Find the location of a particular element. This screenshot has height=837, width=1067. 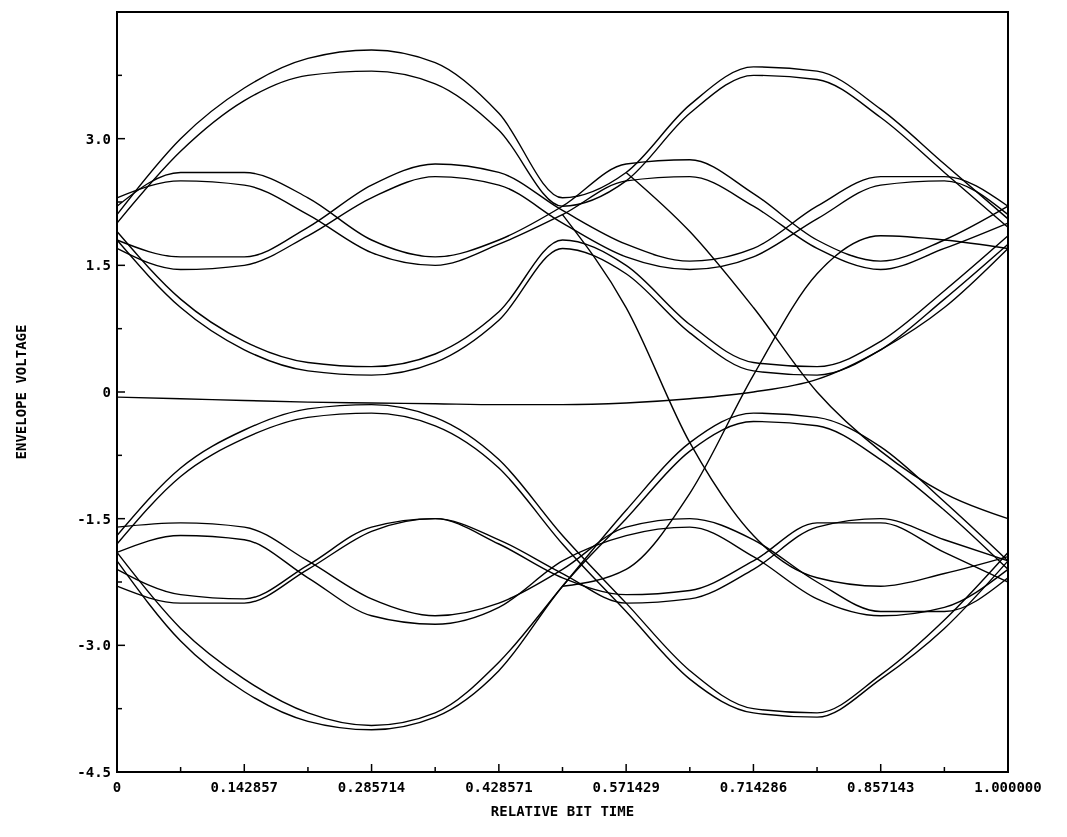

y-tick-label: 3.0 is located at coordinates (98, 138).